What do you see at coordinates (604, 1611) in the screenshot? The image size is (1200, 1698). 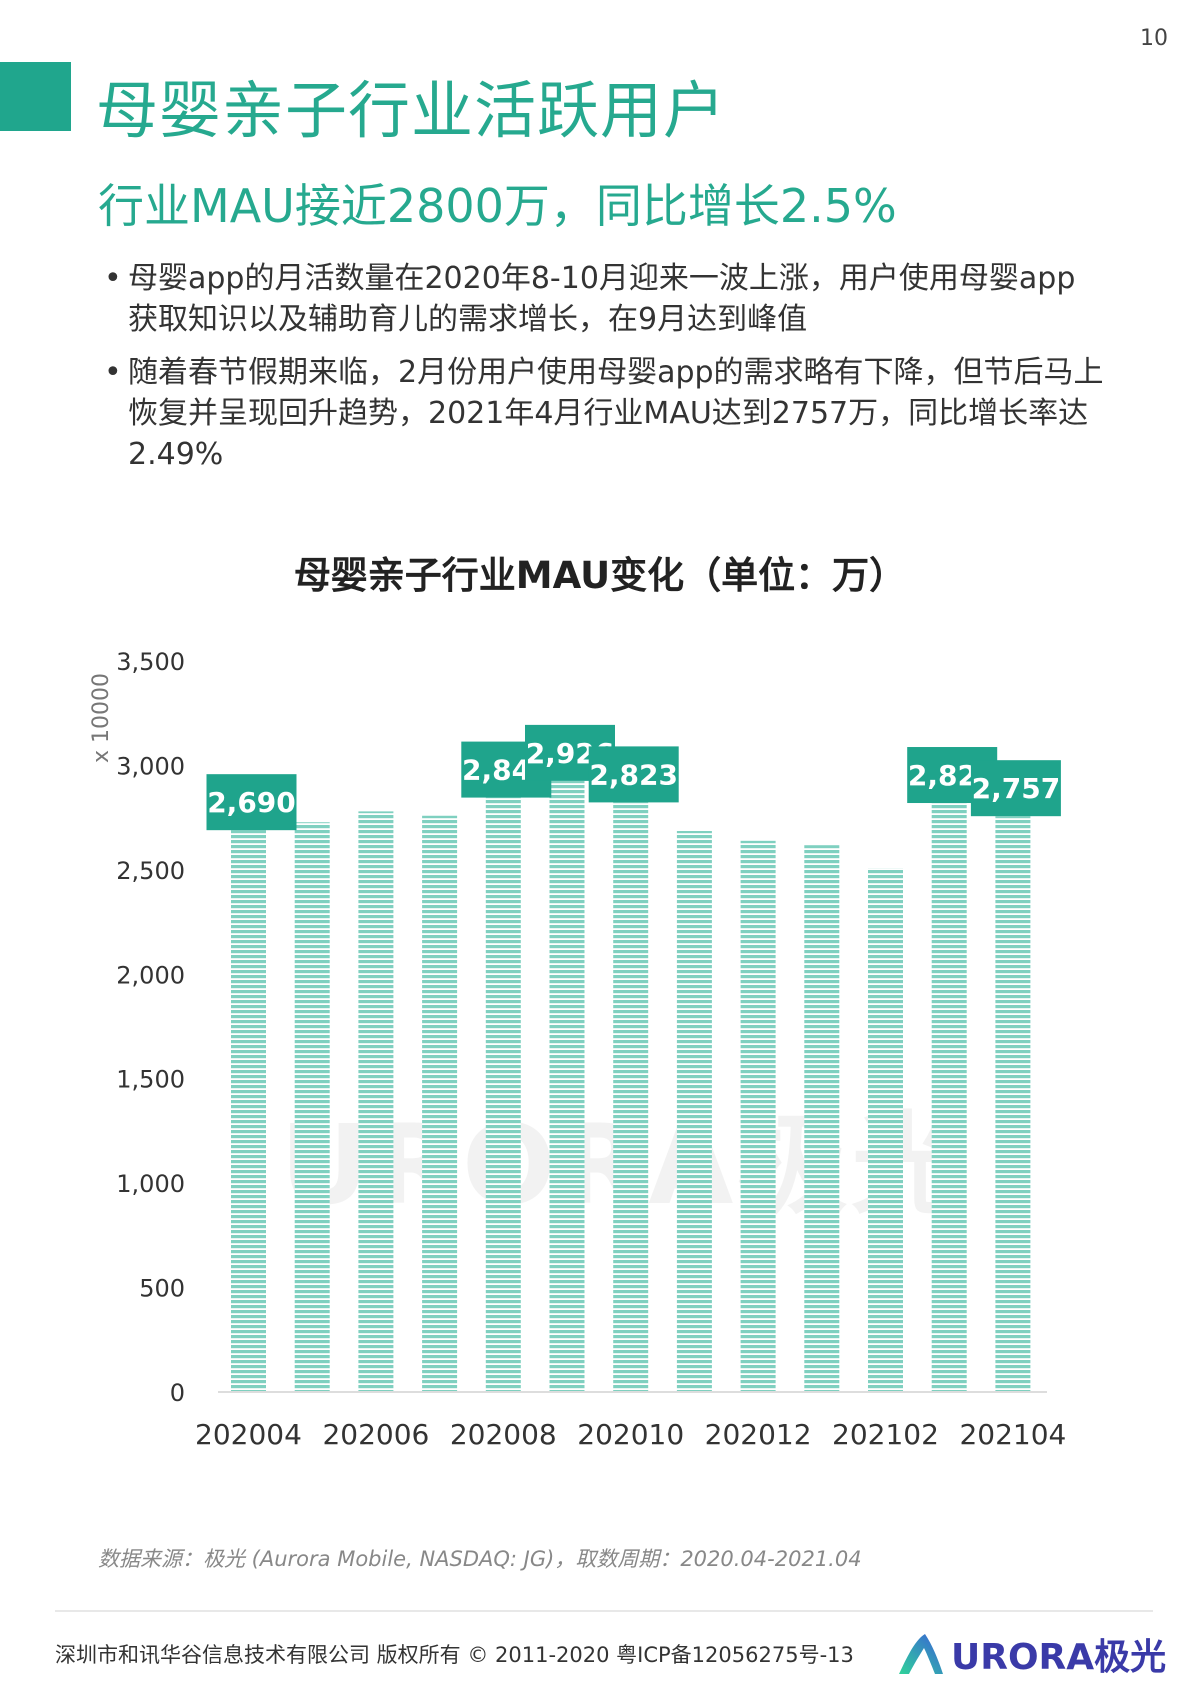 I see `footer-divider` at bounding box center [604, 1611].